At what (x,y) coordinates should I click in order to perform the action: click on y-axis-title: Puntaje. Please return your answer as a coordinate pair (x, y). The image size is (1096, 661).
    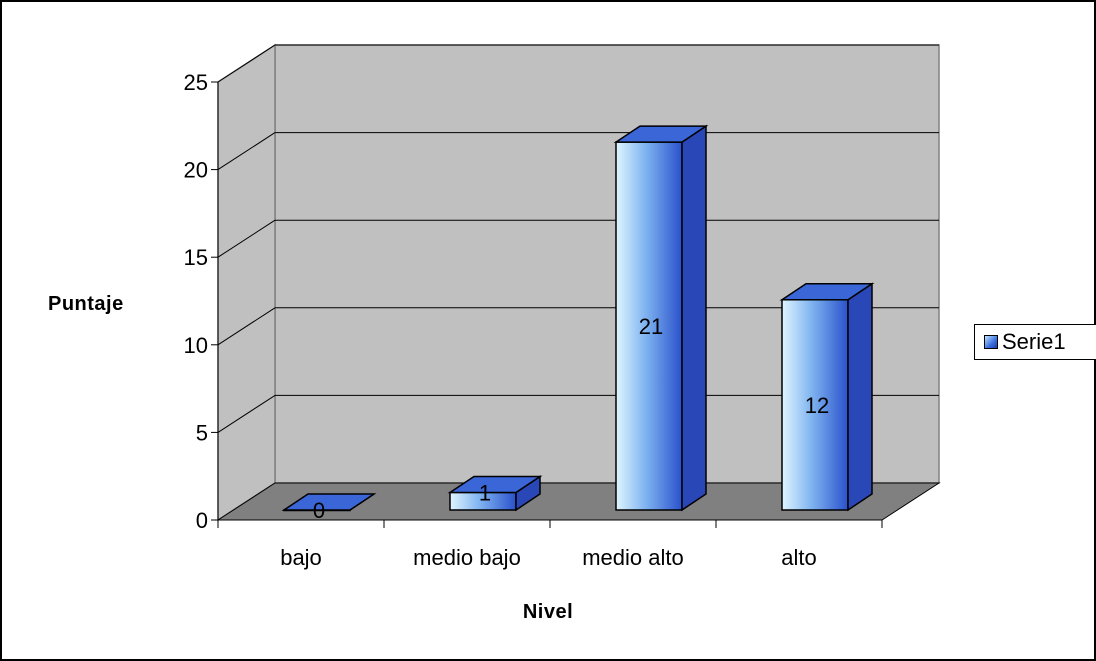
    Looking at the image, I should click on (86, 304).